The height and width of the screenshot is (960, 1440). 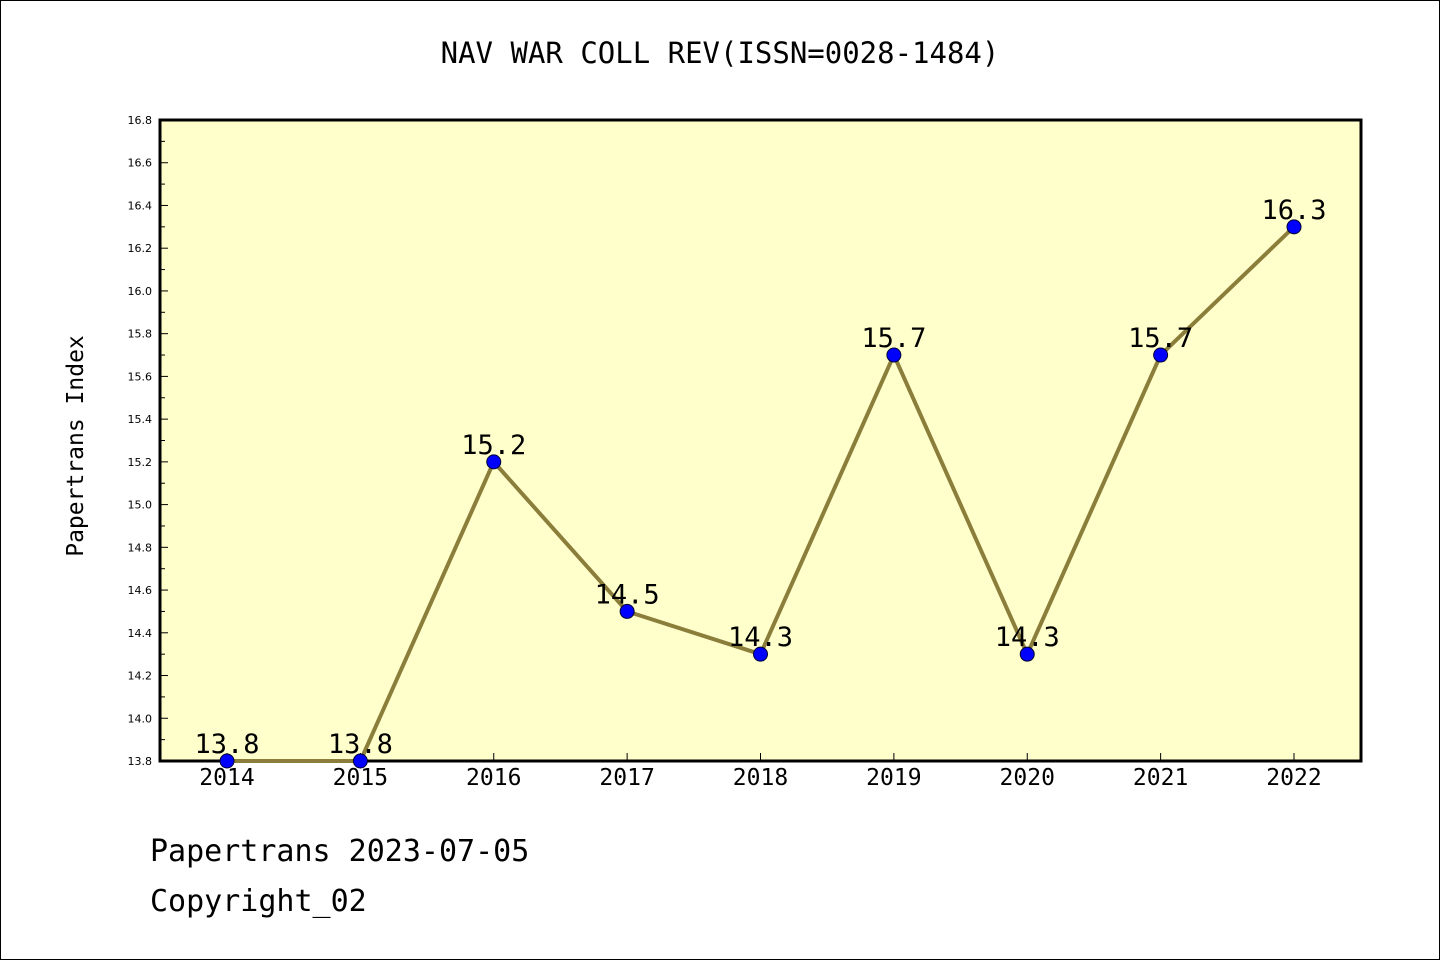 I want to click on x-axis-ticks: 2014 2015 2016 2017 2018 2019 2020 2021 2022, so click(x=760, y=772).